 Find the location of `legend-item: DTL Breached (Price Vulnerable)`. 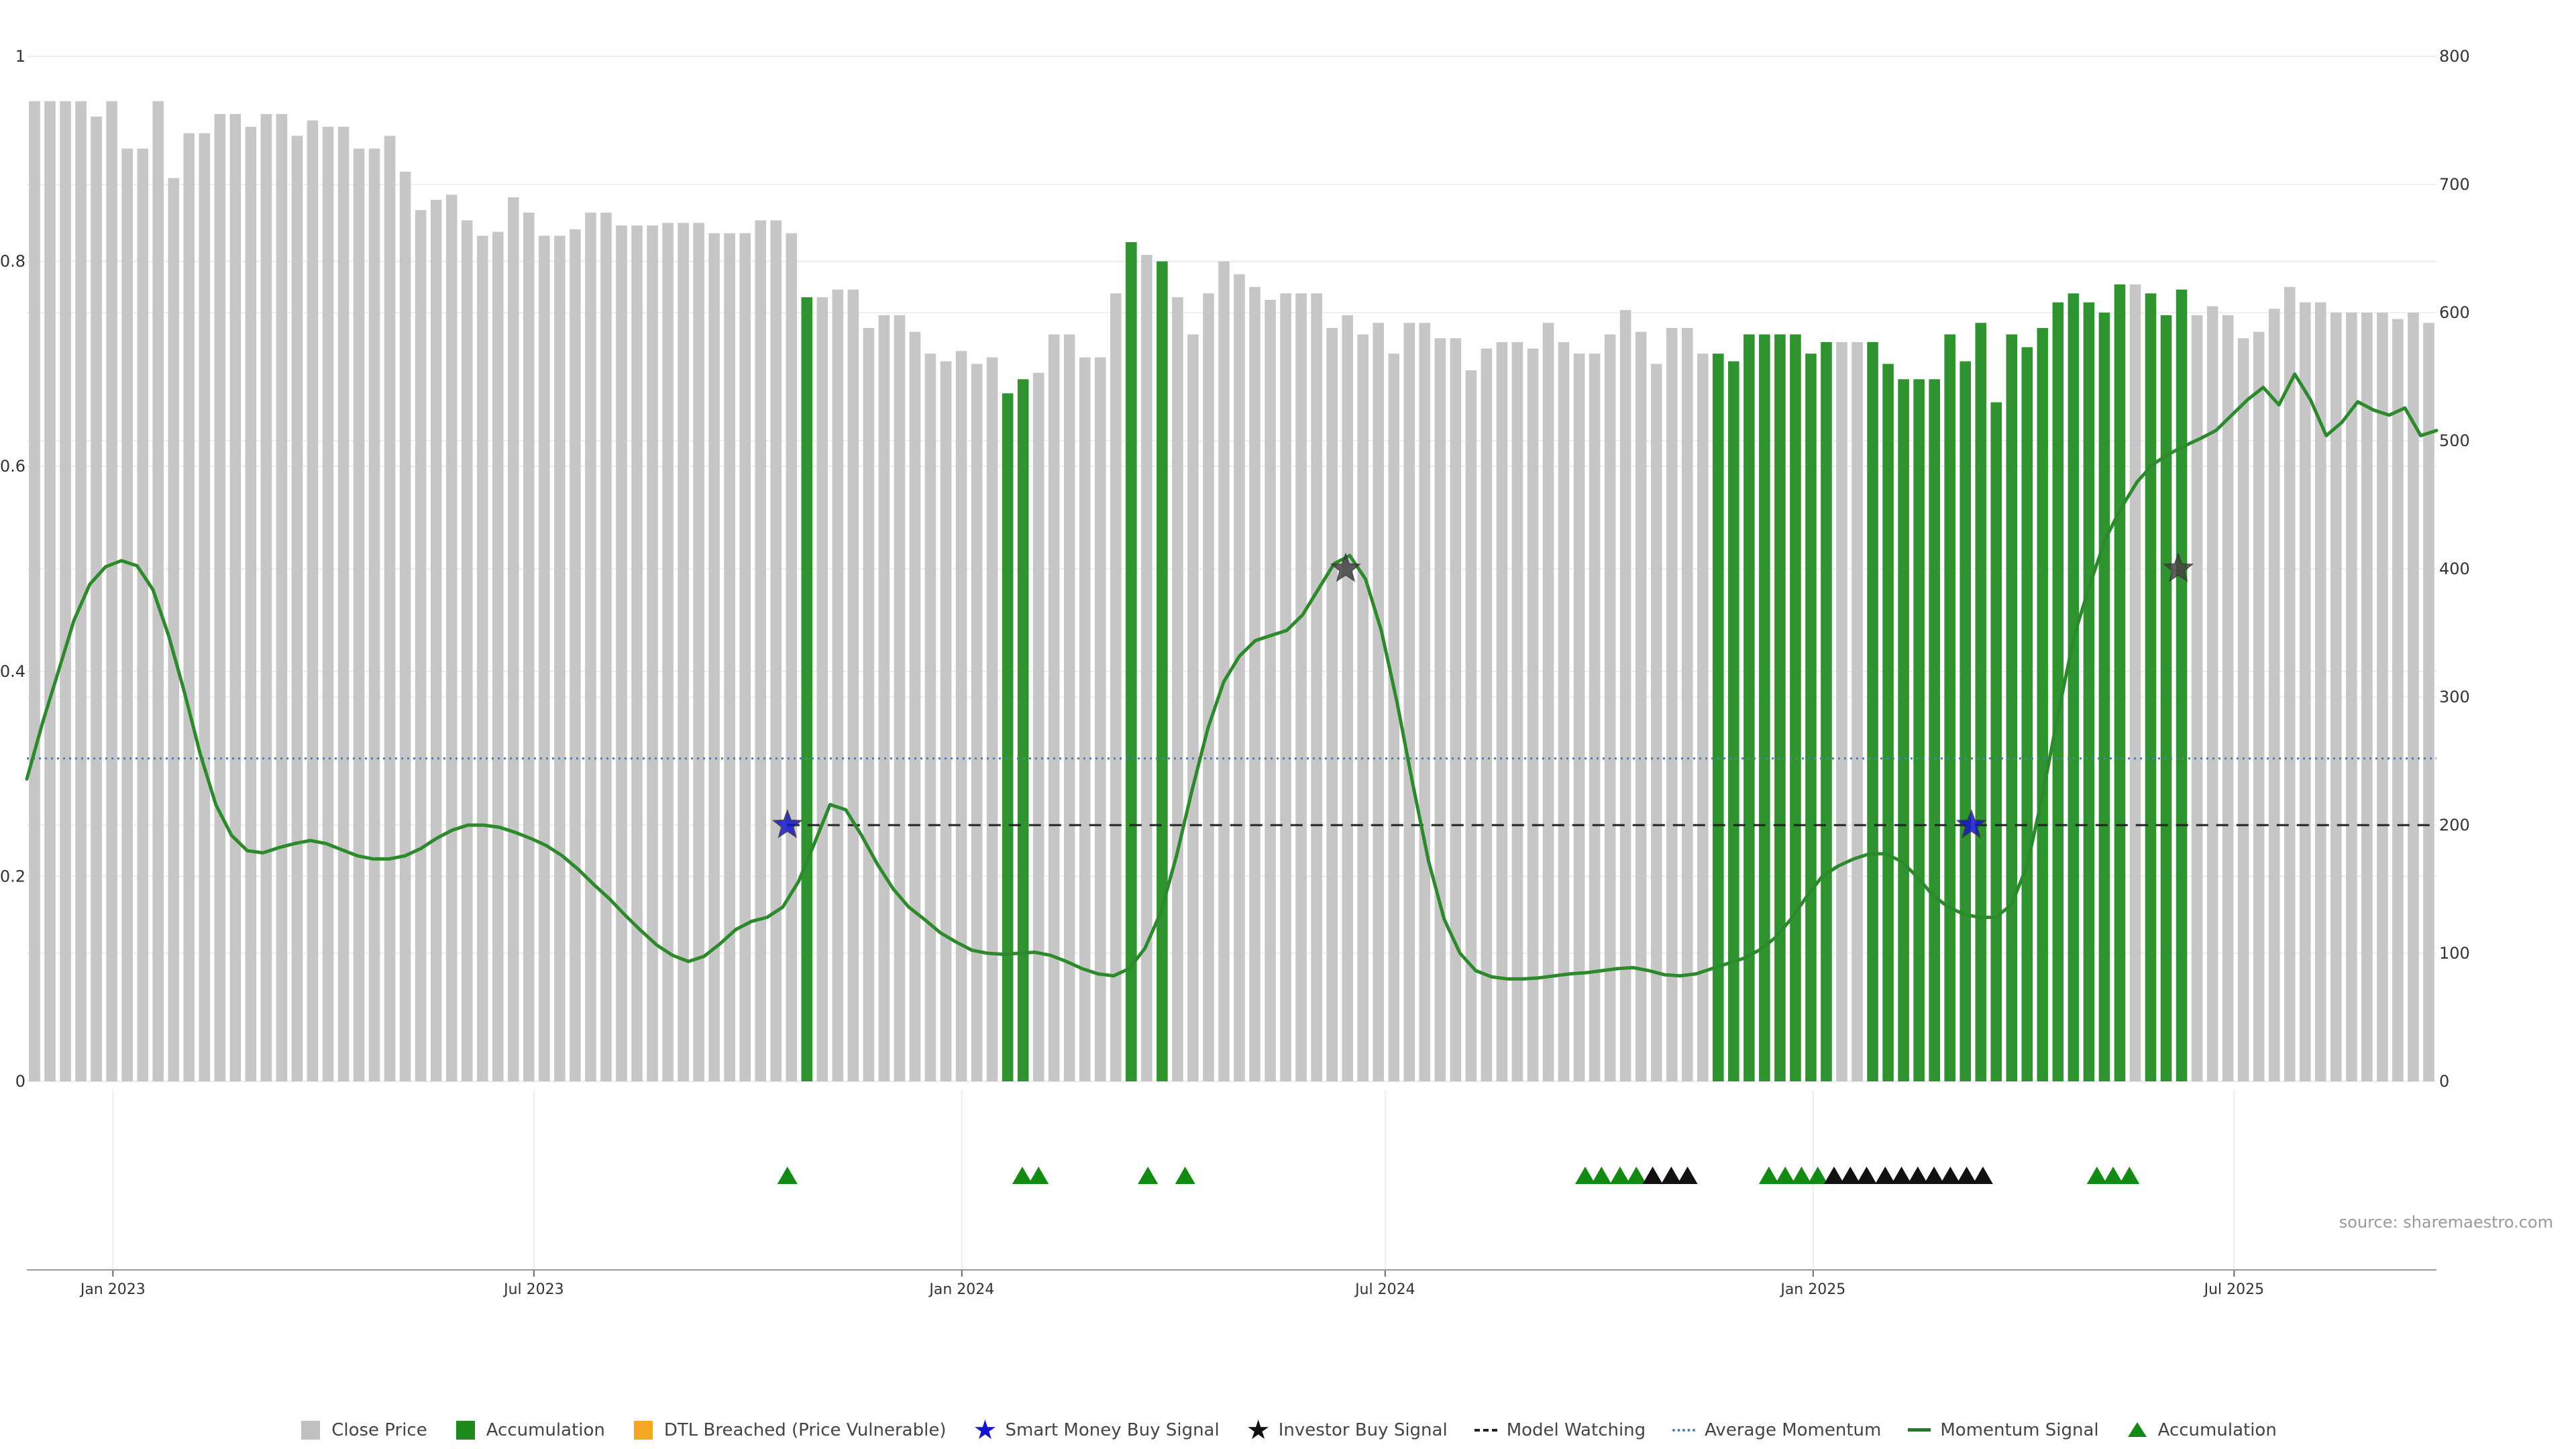

legend-item: DTL Breached (Price Vulnerable) is located at coordinates (789, 1430).